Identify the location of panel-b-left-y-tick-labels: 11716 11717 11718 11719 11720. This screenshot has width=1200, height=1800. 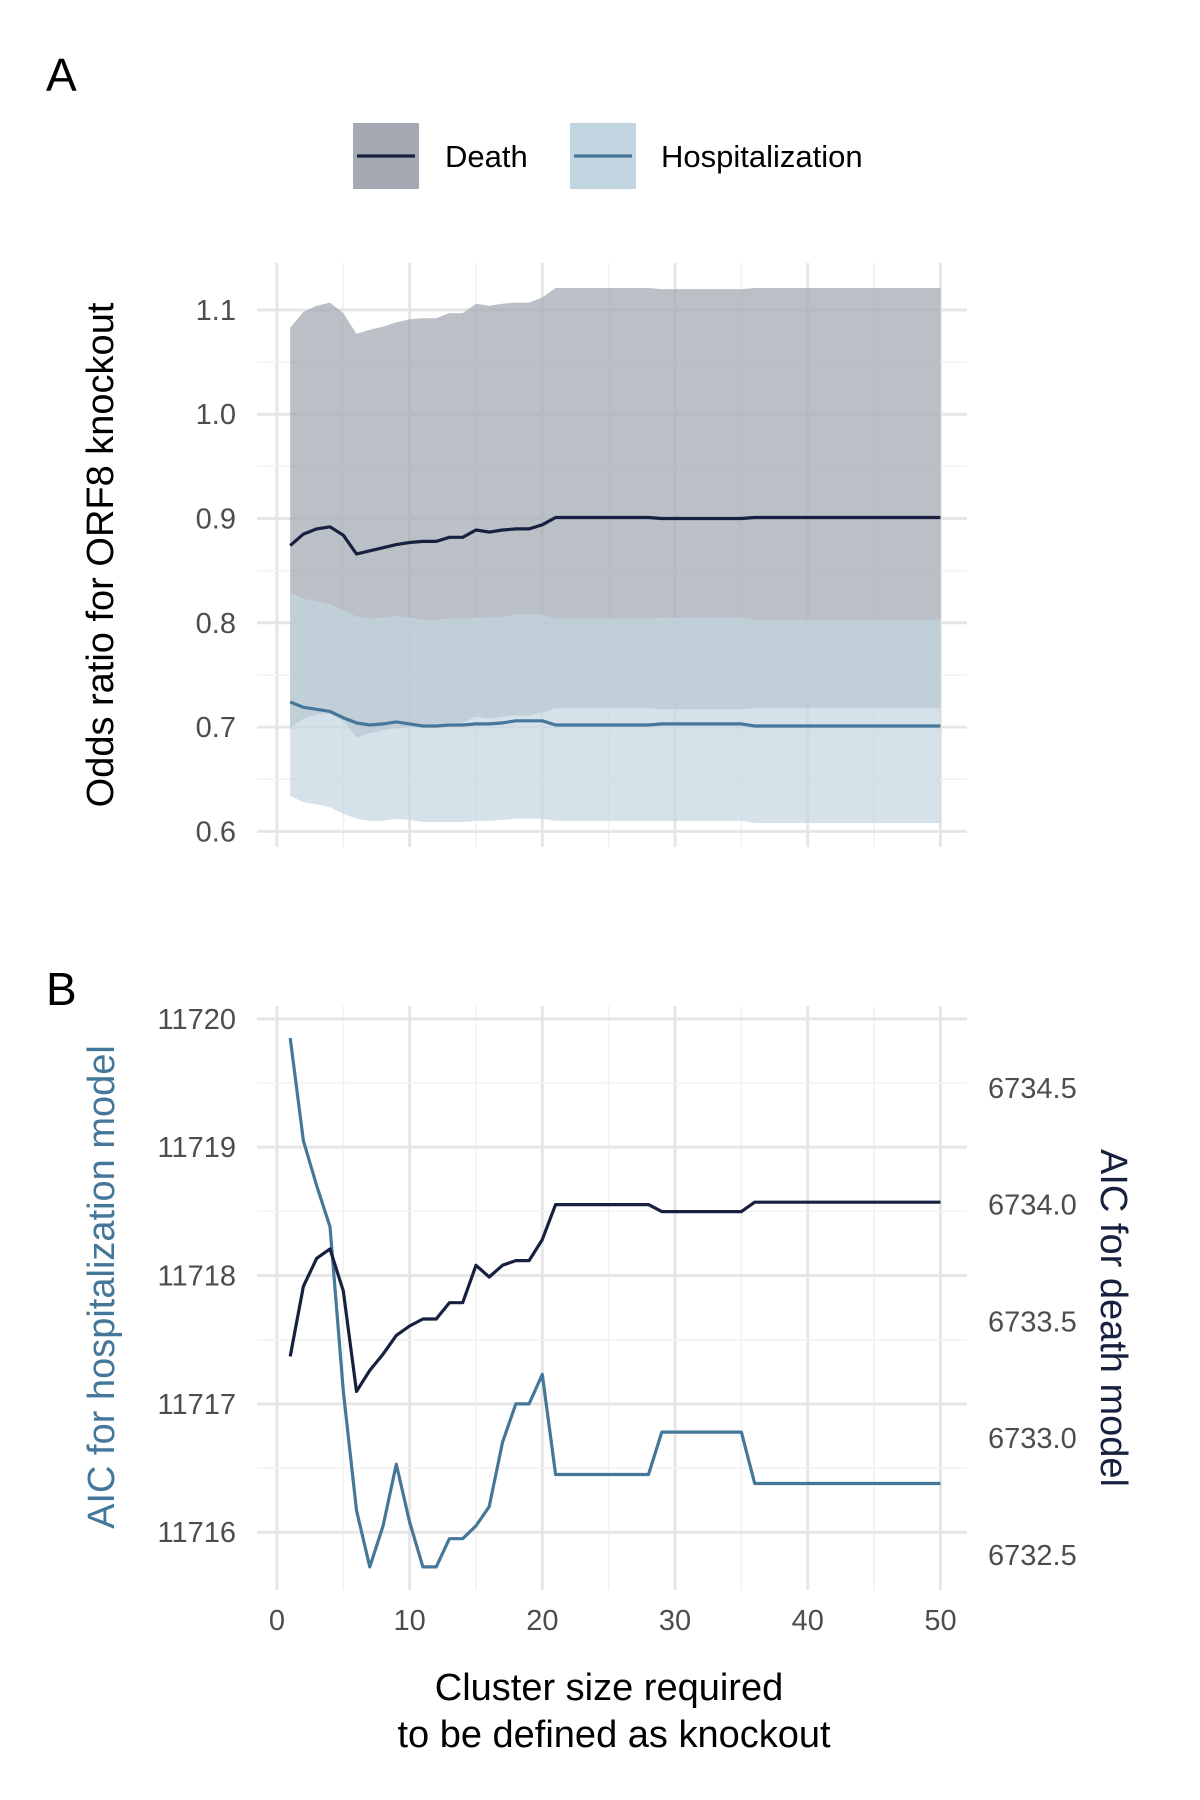
(197, 1276).